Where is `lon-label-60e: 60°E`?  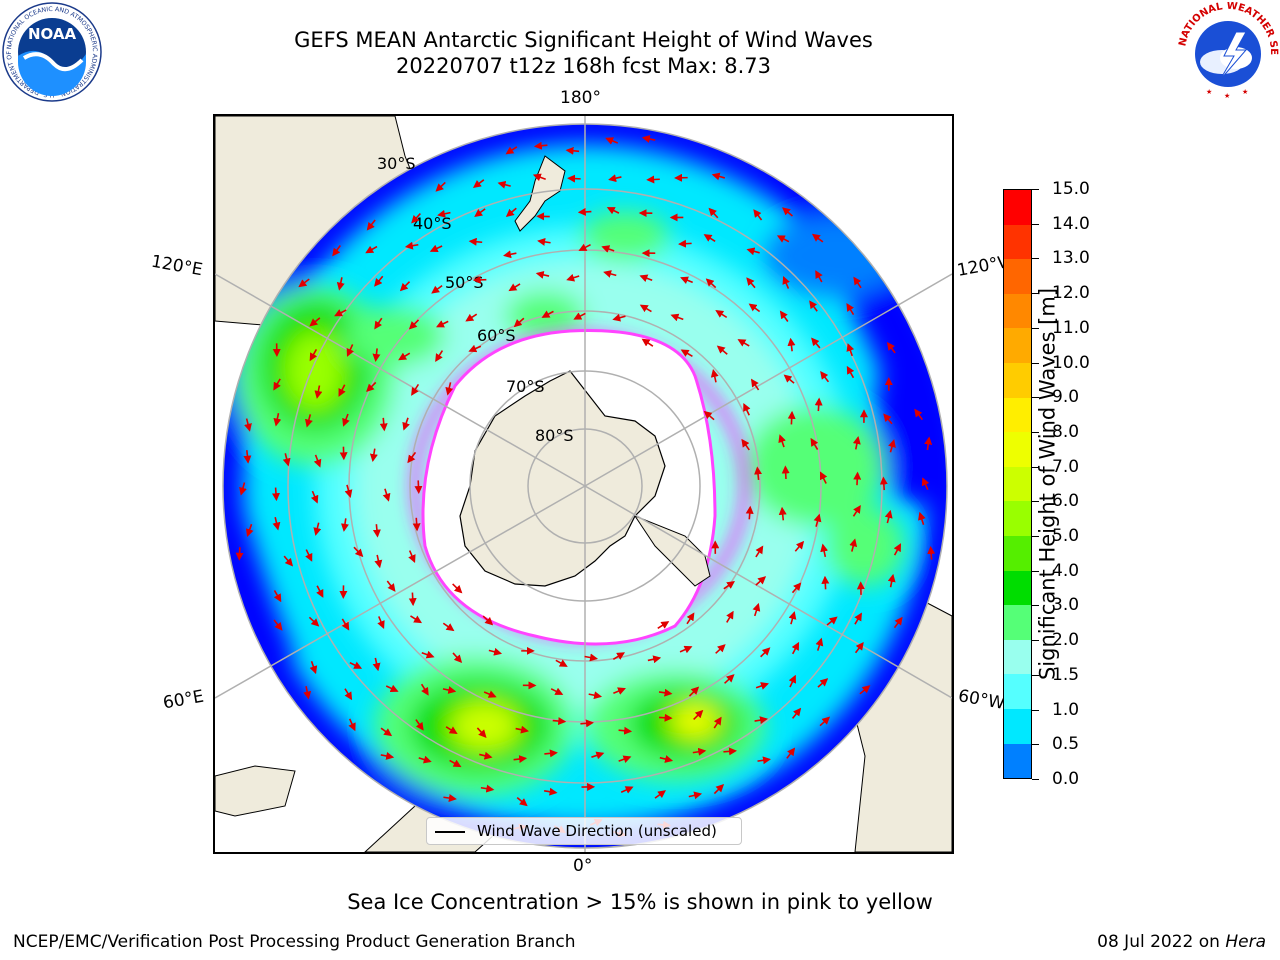 lon-label-60e: 60°E is located at coordinates (183, 700).